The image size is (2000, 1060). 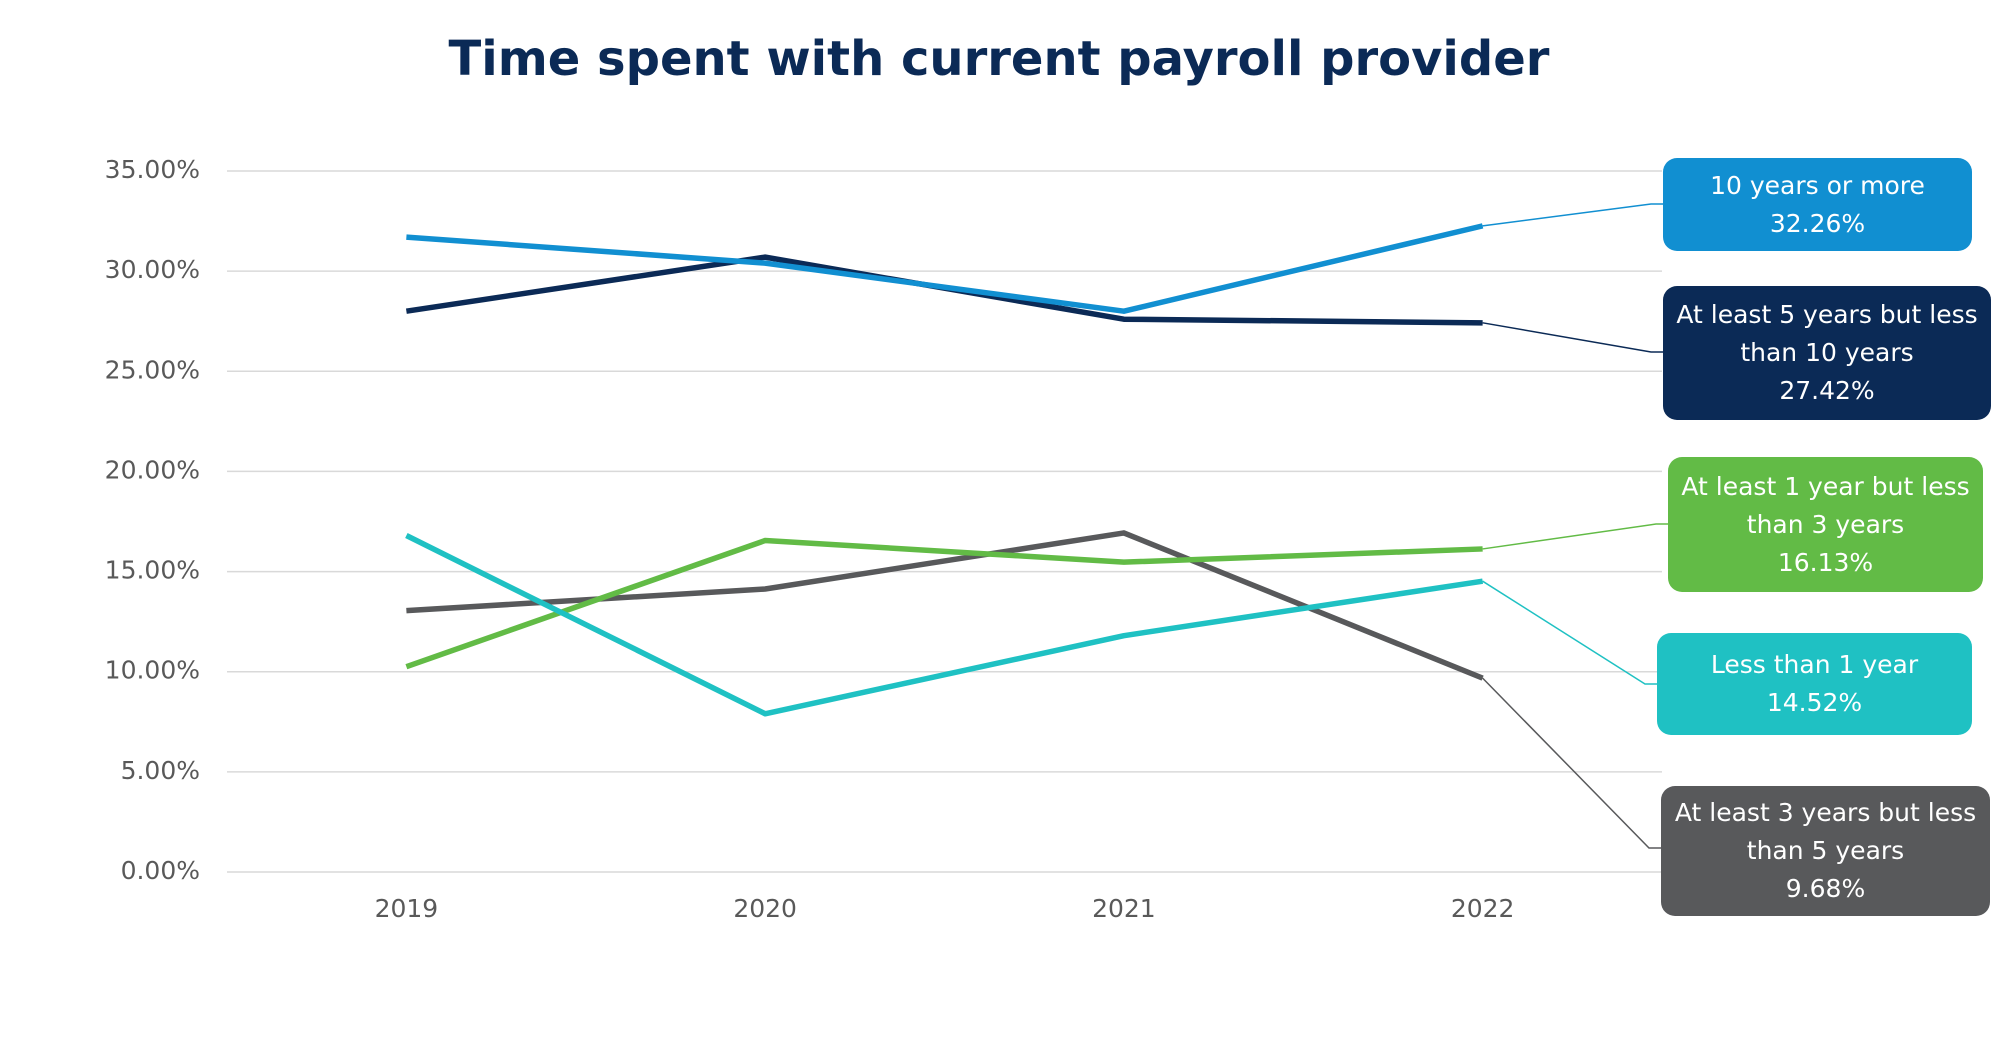 What do you see at coordinates (152, 369) in the screenshot?
I see `y-tick-label: 25.00%` at bounding box center [152, 369].